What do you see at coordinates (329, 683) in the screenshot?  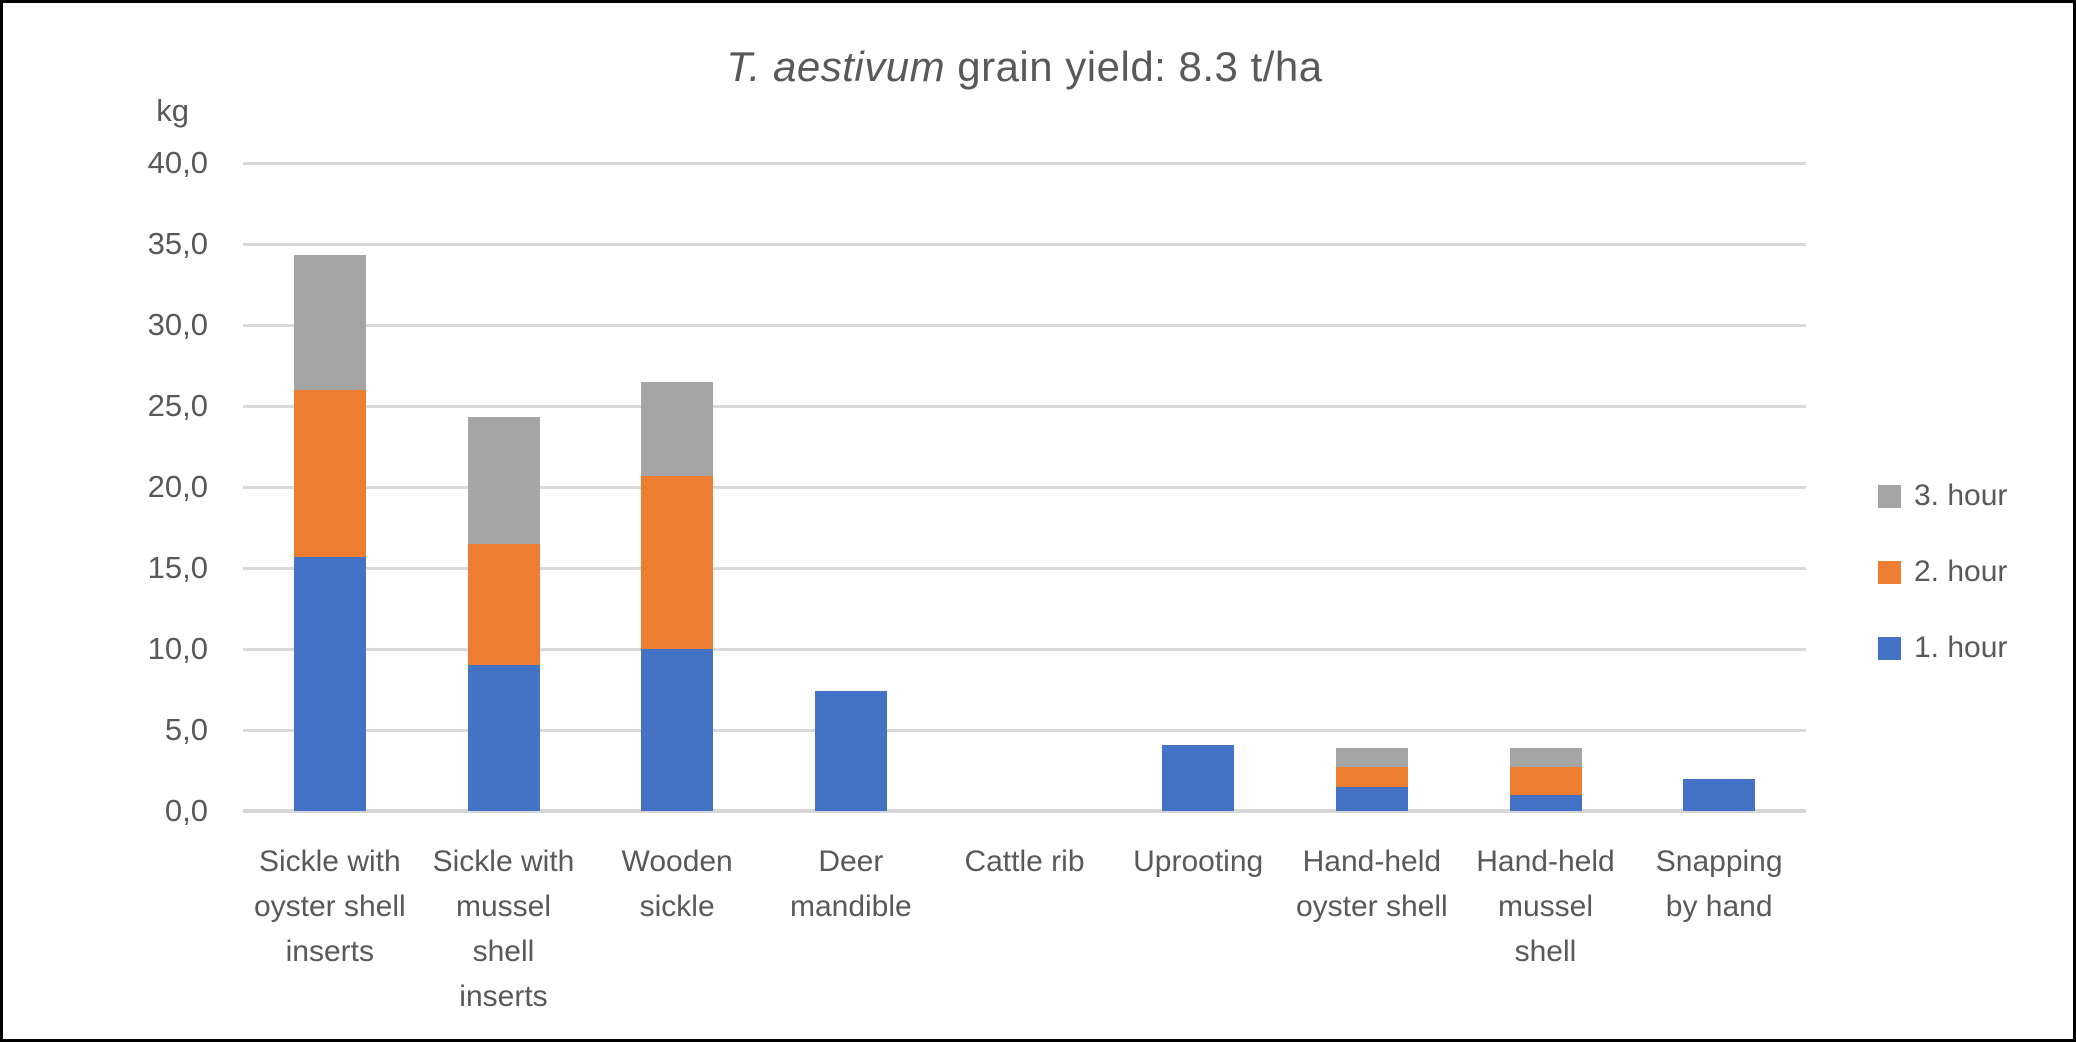 I see `bar-1-1-hour` at bounding box center [329, 683].